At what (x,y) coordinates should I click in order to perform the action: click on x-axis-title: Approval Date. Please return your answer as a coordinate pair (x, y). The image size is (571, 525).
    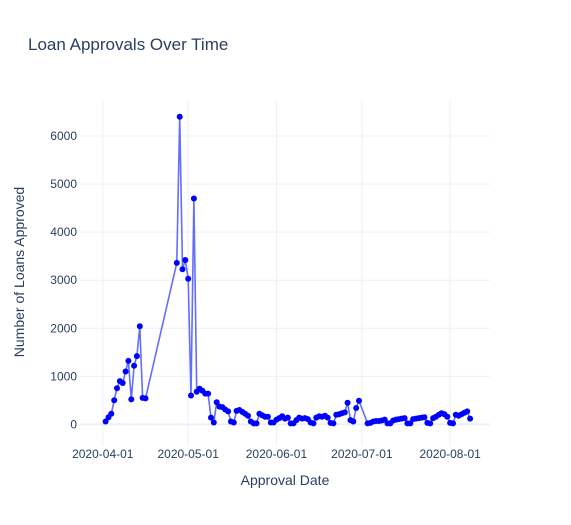
    Looking at the image, I should click on (285, 480).